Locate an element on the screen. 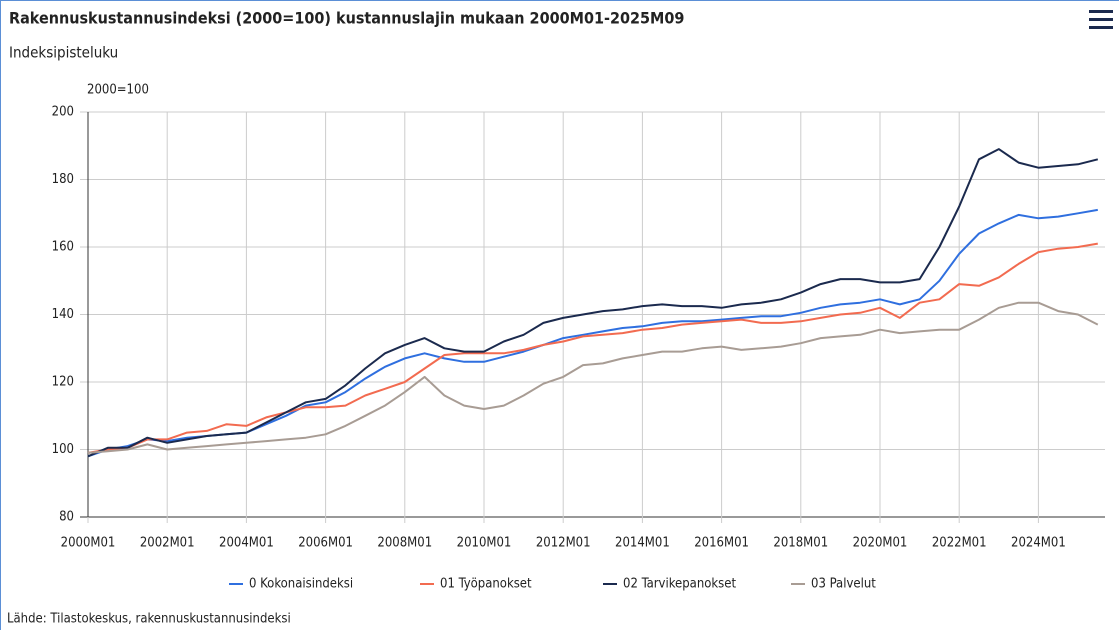 Image resolution: width=1120 pixels, height=630 pixels. x-tick-label: 2016M01 is located at coordinates (721, 543).